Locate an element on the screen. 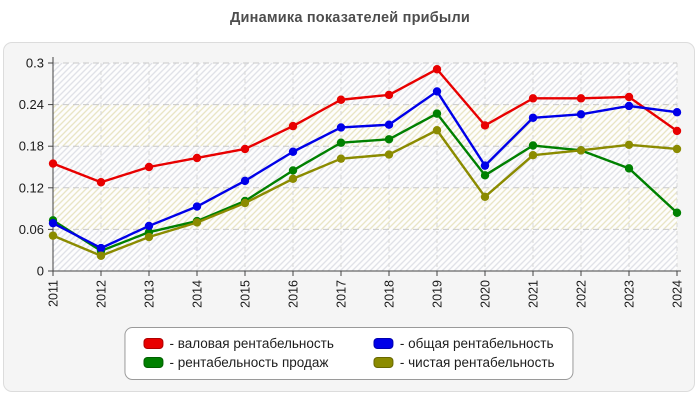  svg-text: 0.3 is located at coordinates (35, 63).